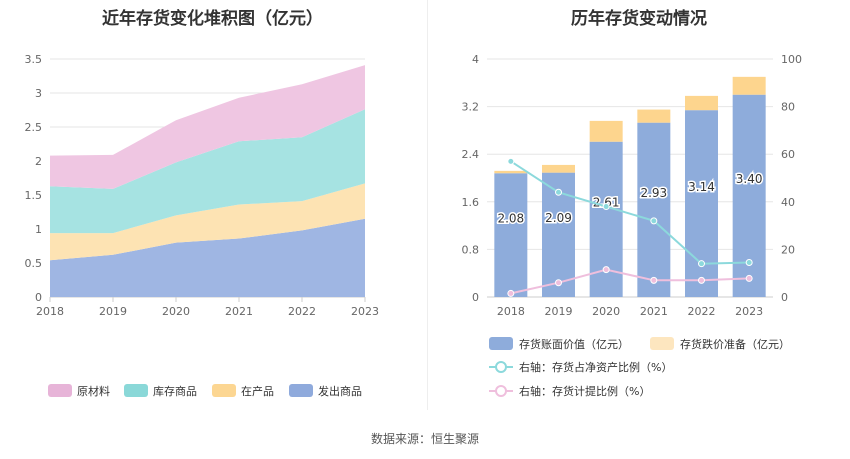 Image resolution: width=850 pixels, height=459 pixels. What do you see at coordinates (471, 154) in the screenshot?
I see `y-left-tick-label: 2.4` at bounding box center [471, 154].